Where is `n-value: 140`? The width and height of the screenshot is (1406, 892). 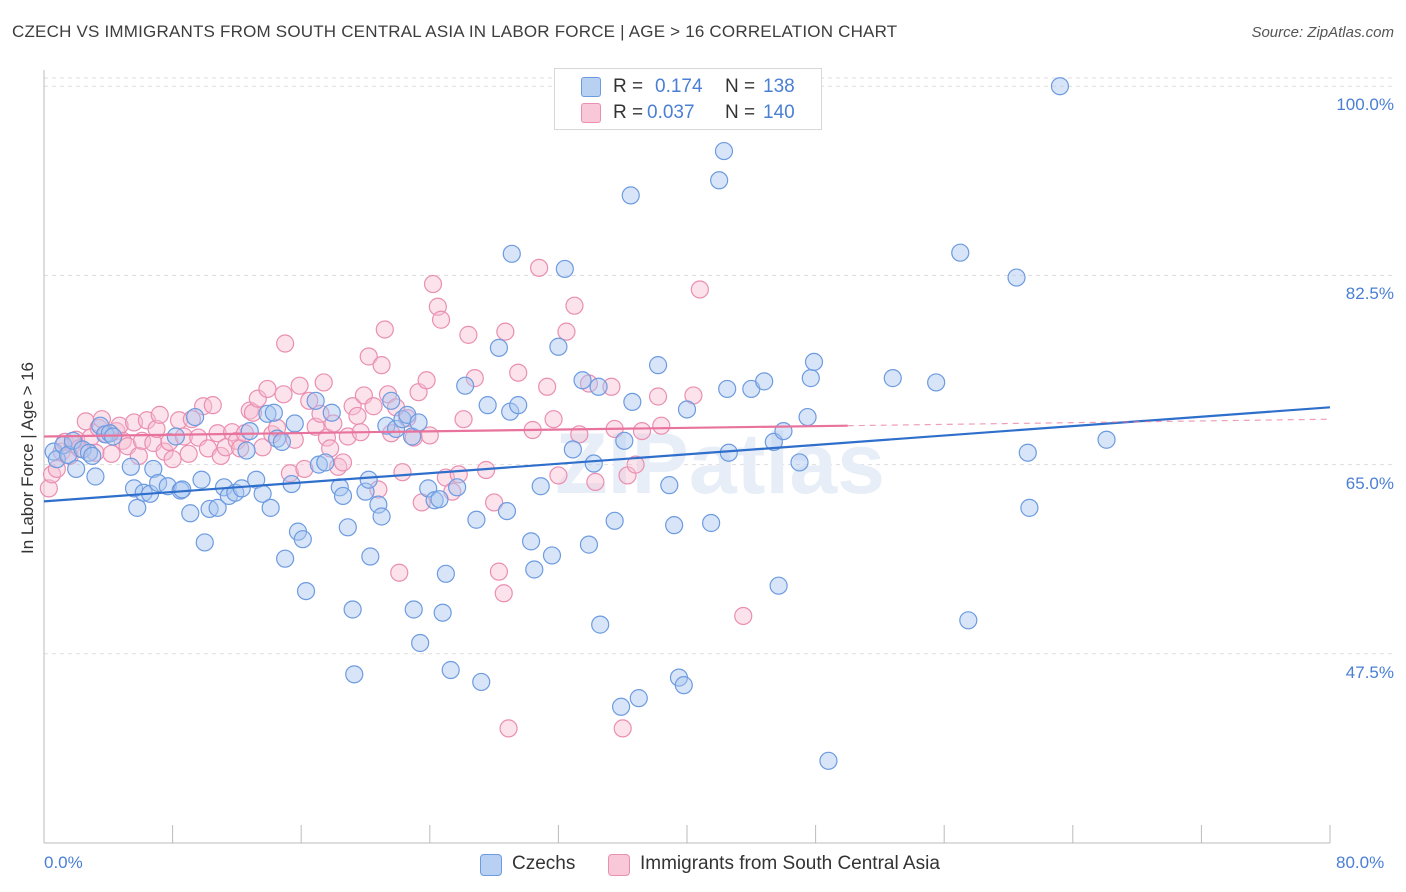 n-value: 140 is located at coordinates (779, 112).